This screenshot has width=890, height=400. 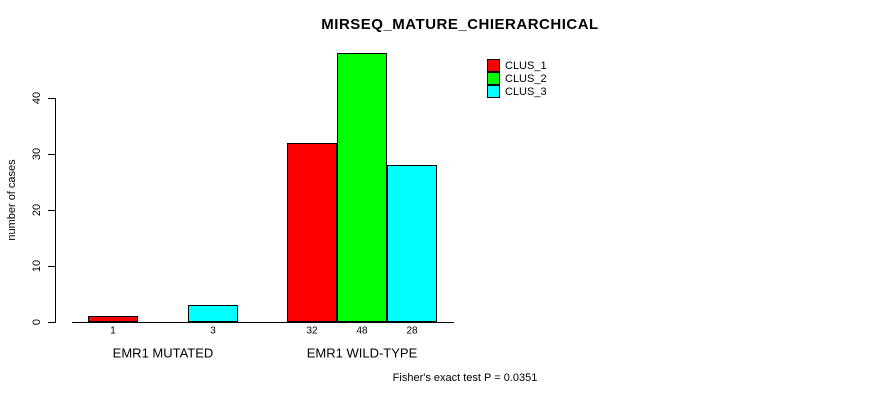 What do you see at coordinates (526, 78) in the screenshot?
I see `legend-label: CLUS_2` at bounding box center [526, 78].